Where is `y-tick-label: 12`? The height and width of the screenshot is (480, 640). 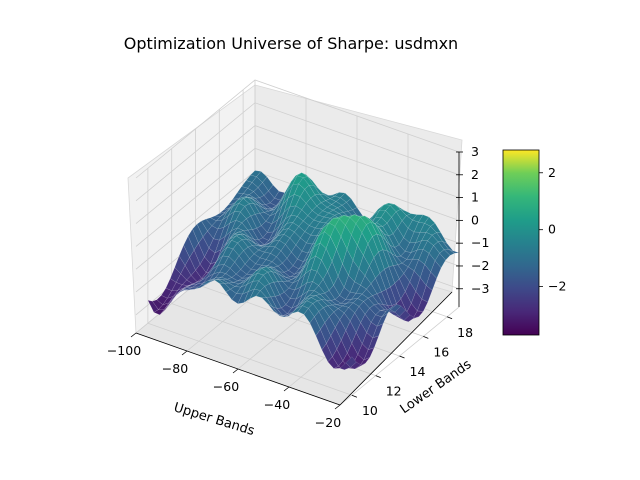
y-tick-label: 12 is located at coordinates (394, 391).